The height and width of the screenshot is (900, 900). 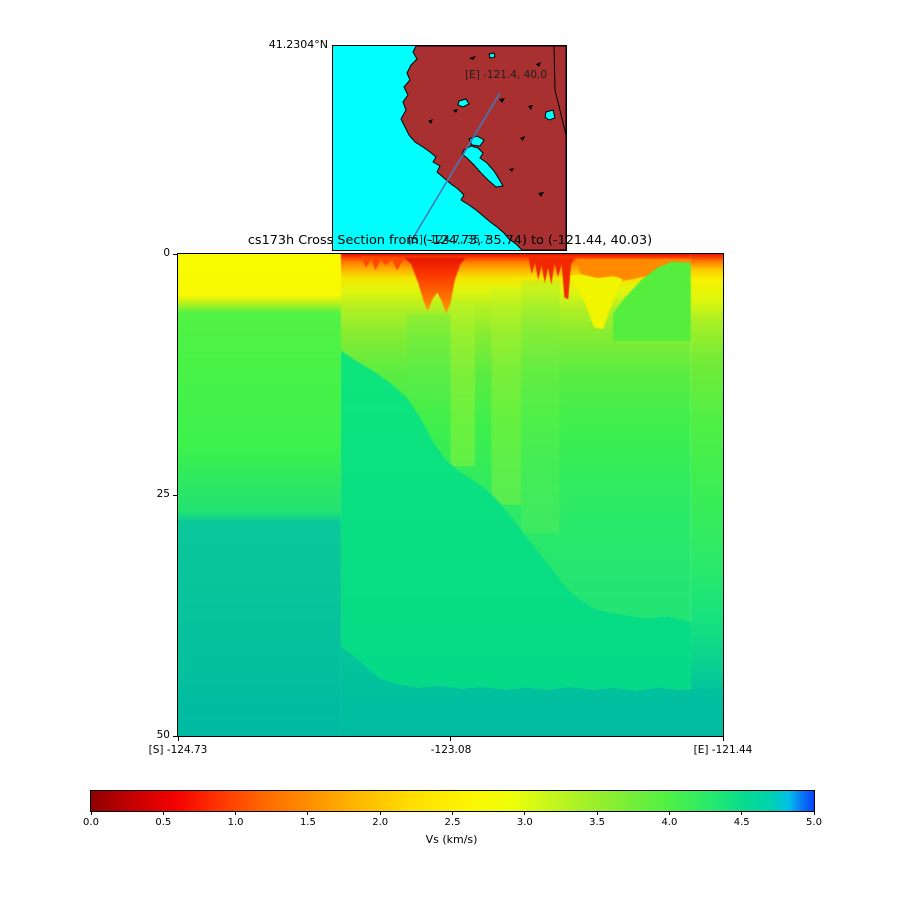 I want to click on colorbar-tick-label: 0.5, so click(x=163, y=822).